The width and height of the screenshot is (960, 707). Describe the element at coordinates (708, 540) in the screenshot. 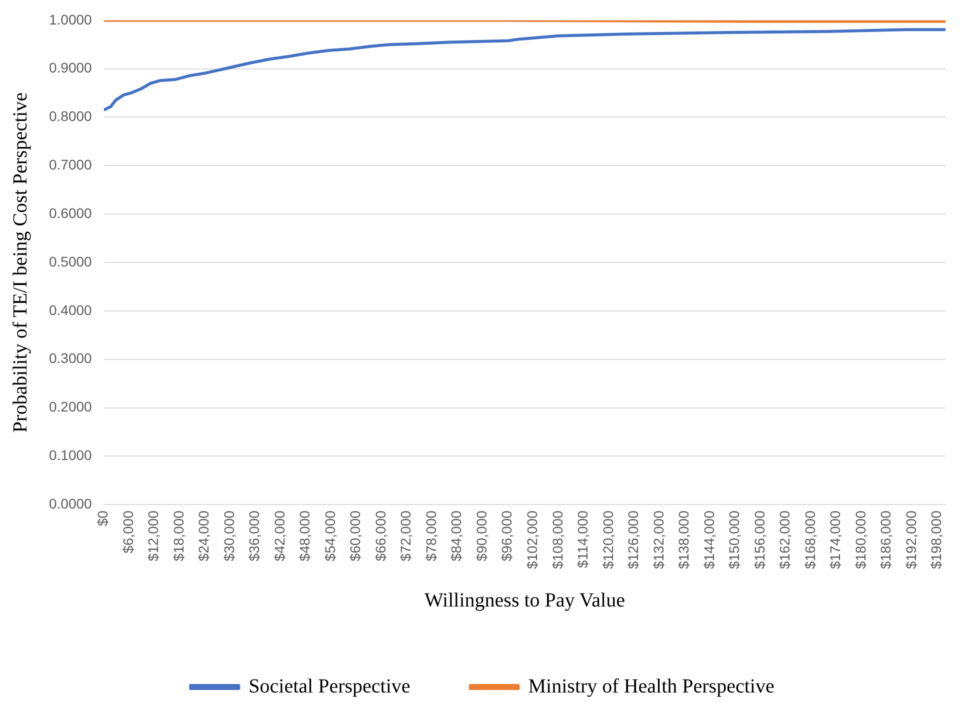

I see `x-tick-label: $144,000` at that location.